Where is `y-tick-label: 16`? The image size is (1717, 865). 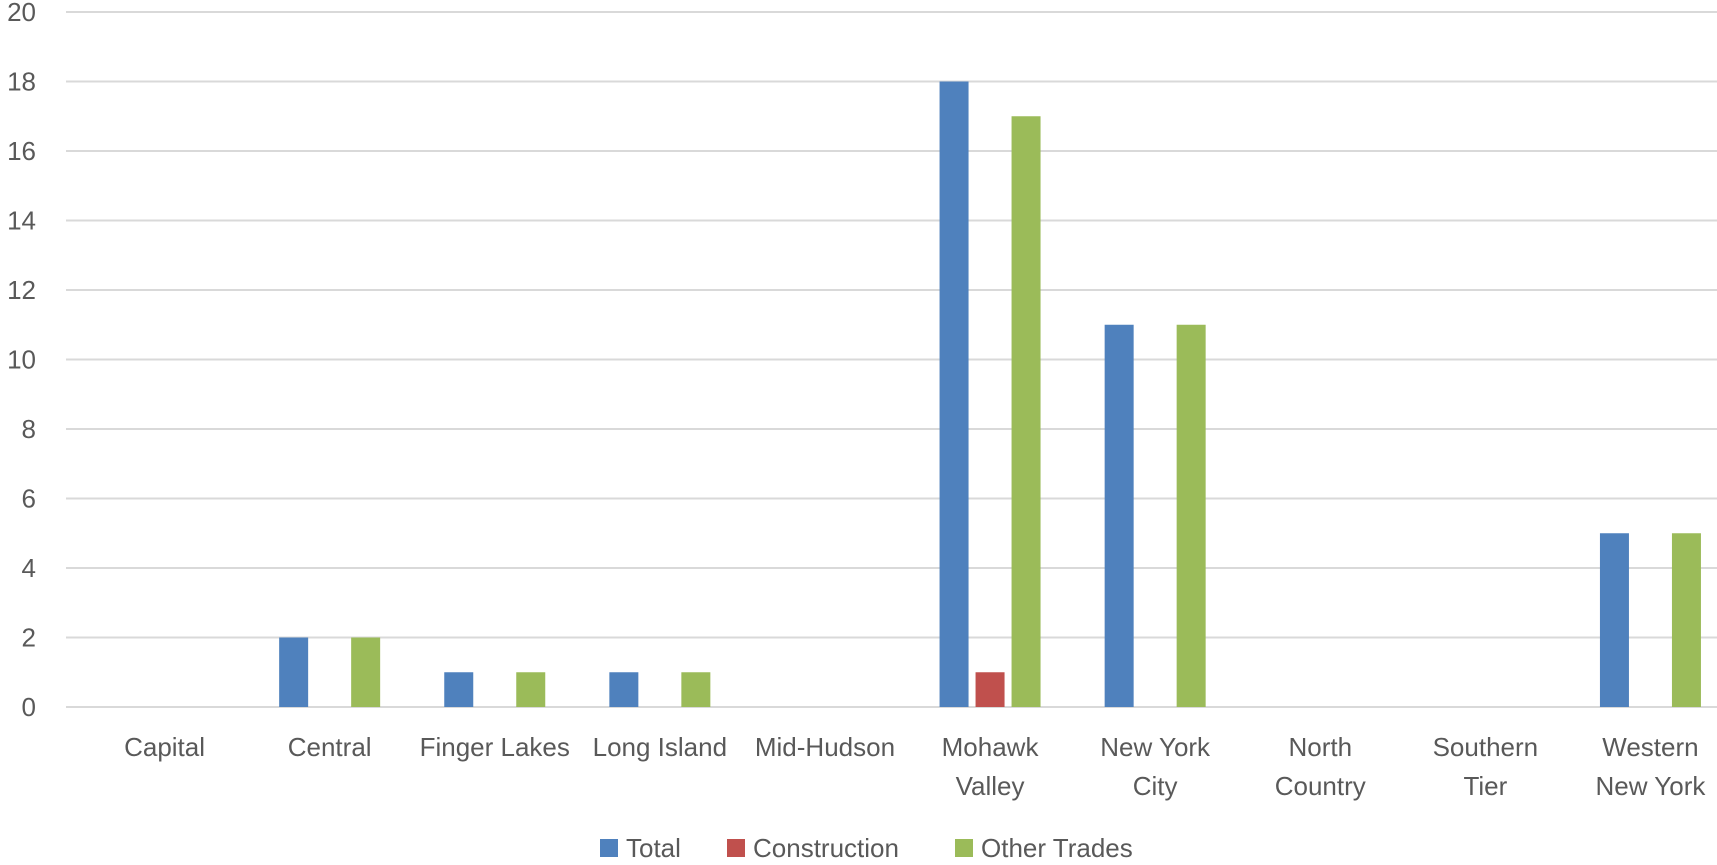 y-tick-label: 16 is located at coordinates (21, 151).